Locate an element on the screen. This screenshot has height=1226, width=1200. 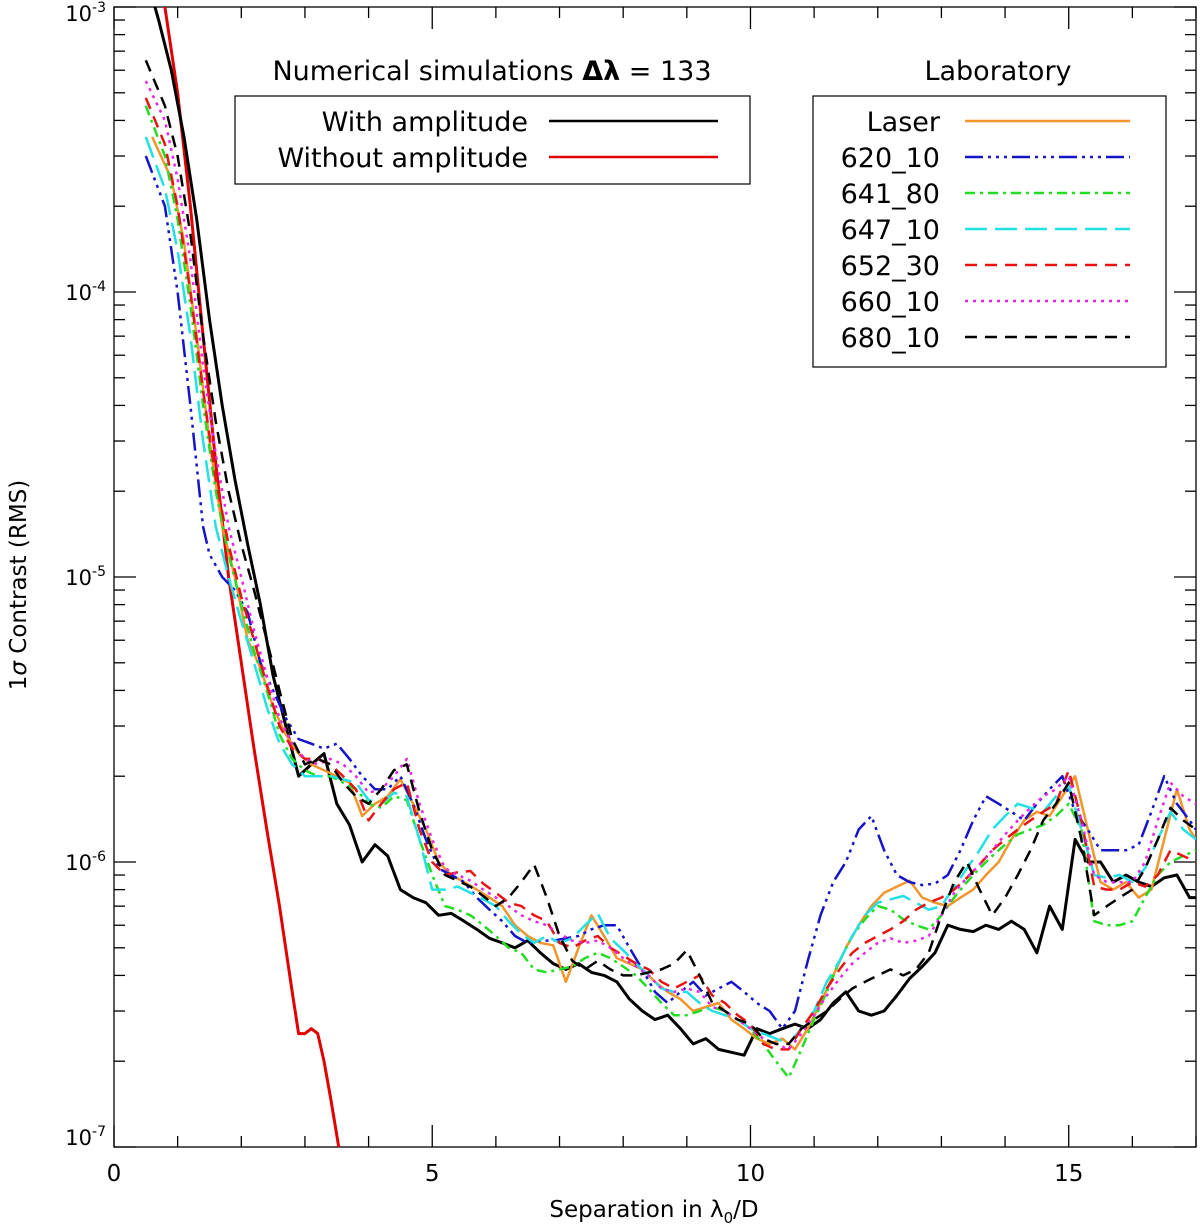
legend-label: 641_80 is located at coordinates (890, 194).